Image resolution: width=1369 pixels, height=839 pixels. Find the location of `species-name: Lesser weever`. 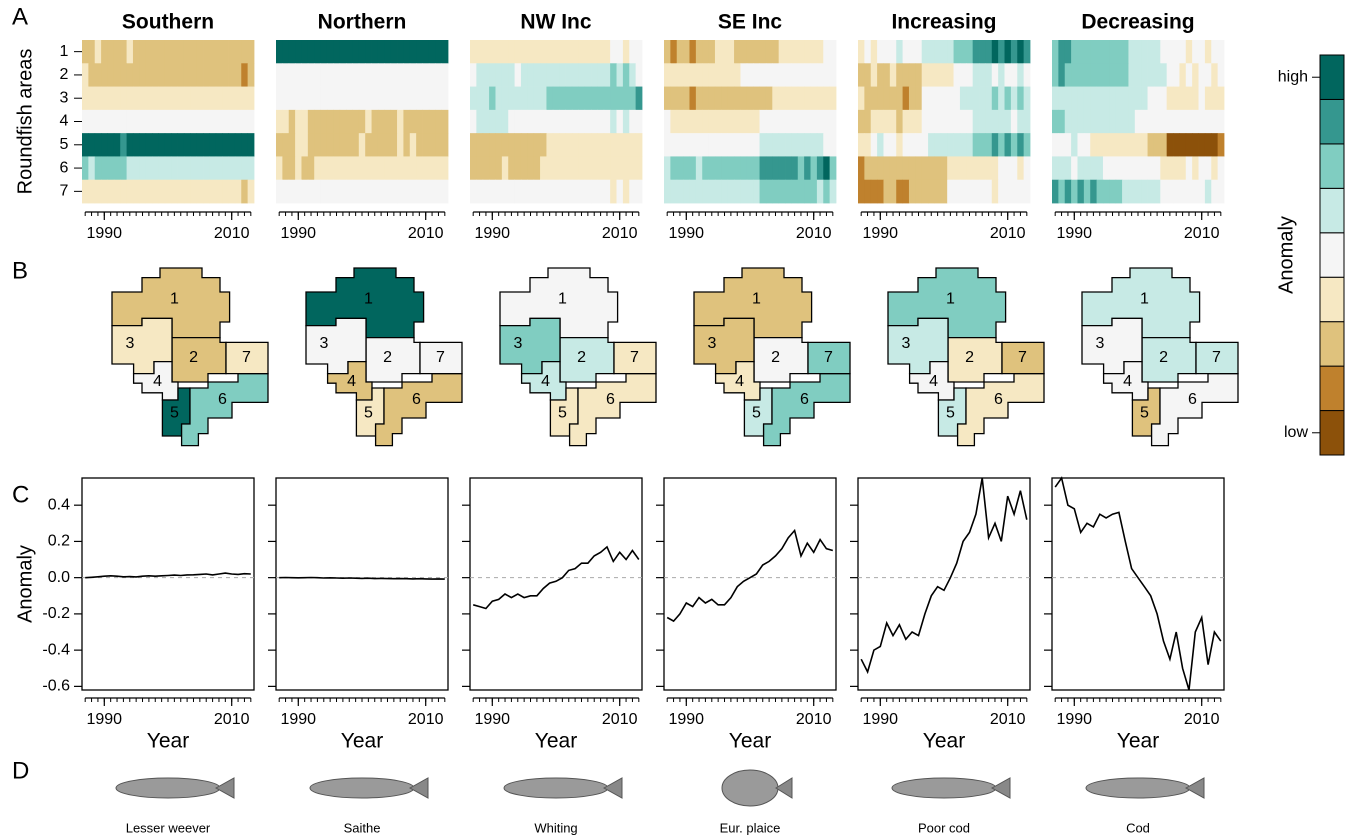

species-name: Lesser weever is located at coordinates (168, 827).